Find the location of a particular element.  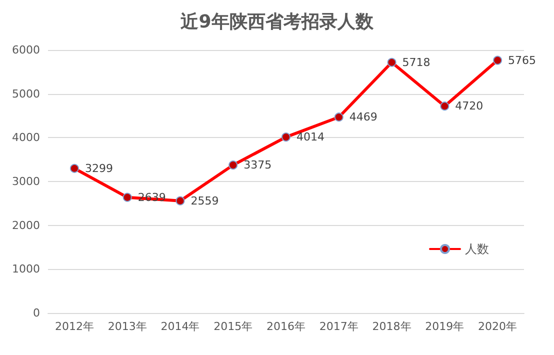

legend-label: 人数 is located at coordinates (477, 249).